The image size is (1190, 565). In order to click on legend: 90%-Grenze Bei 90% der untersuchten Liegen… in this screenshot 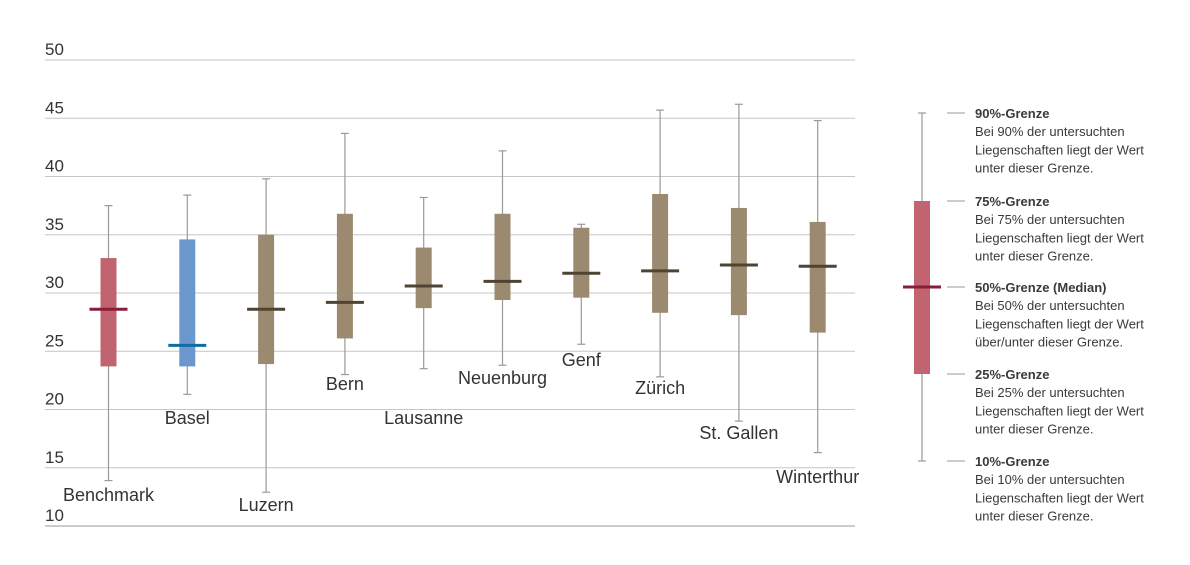, I will do `click(1023, 315)`.